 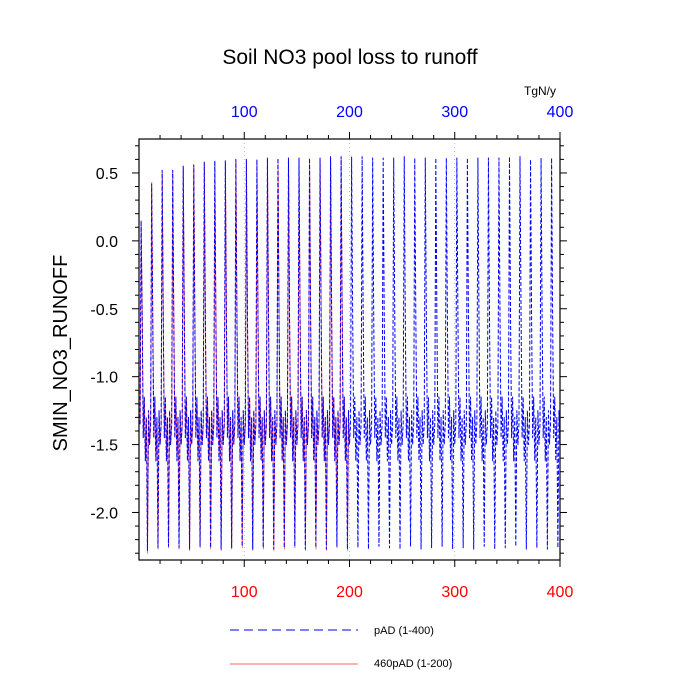 What do you see at coordinates (104, 513) in the screenshot?
I see `y-tick-label-5: -2.0` at bounding box center [104, 513].